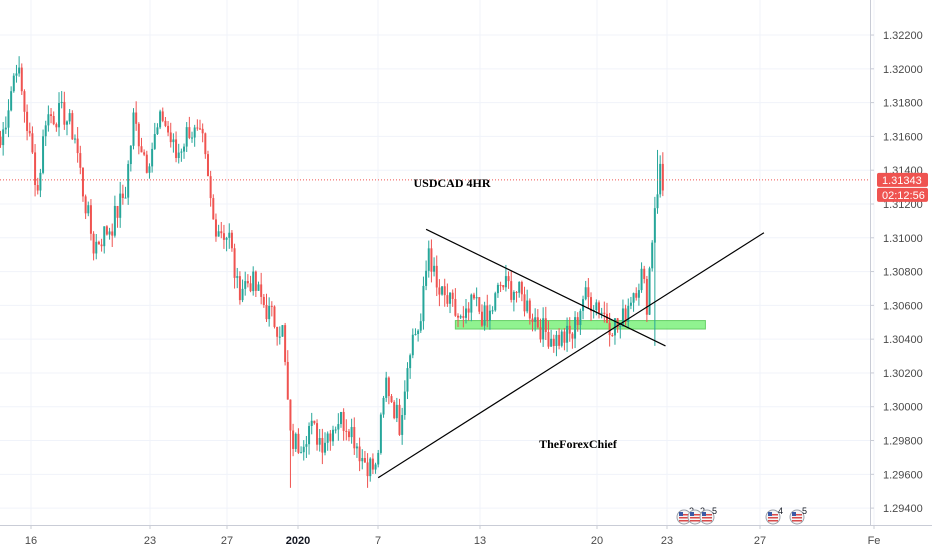  Describe the element at coordinates (903, 306) in the screenshot. I see `price-tick-label: 1.30600` at that location.